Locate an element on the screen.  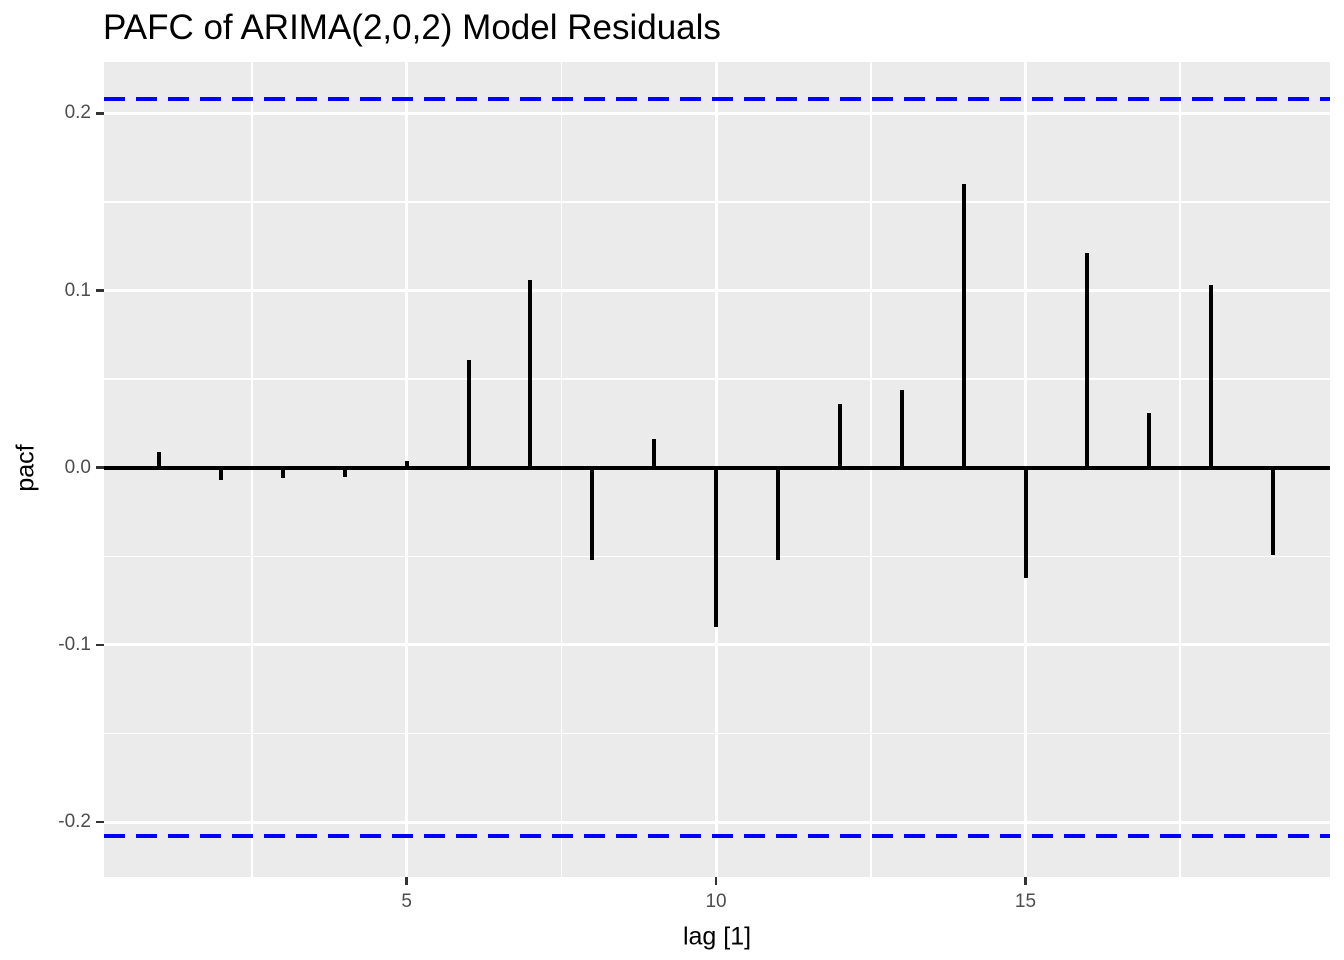
x-tick-label: 5 is located at coordinates (406, 901).